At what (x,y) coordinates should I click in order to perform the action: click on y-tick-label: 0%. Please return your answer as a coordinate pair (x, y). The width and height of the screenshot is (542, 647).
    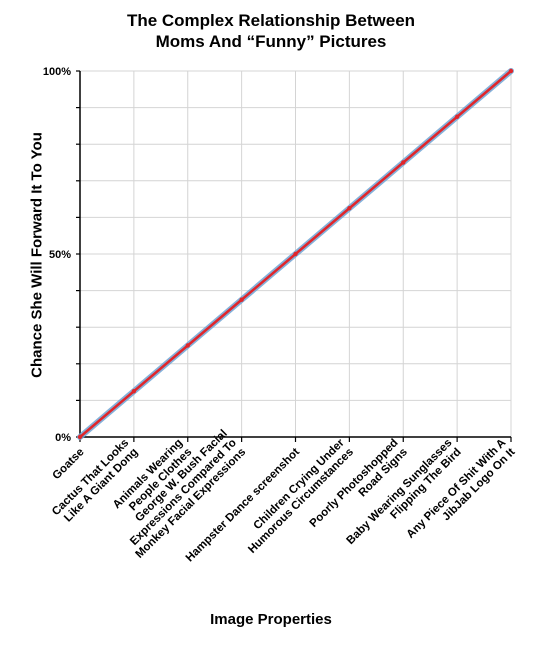
    Looking at the image, I should click on (63, 438).